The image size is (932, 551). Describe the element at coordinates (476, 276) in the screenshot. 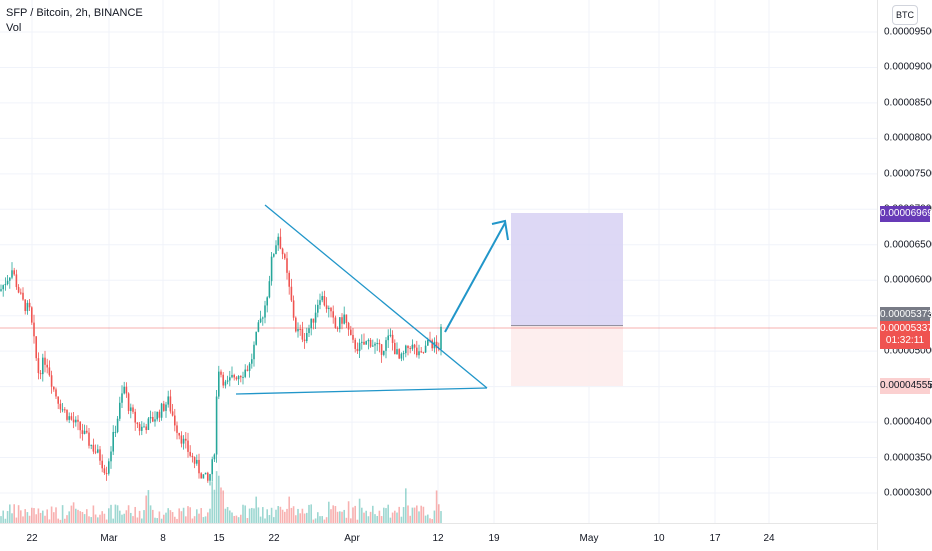

I see `breakout-arrow` at that location.